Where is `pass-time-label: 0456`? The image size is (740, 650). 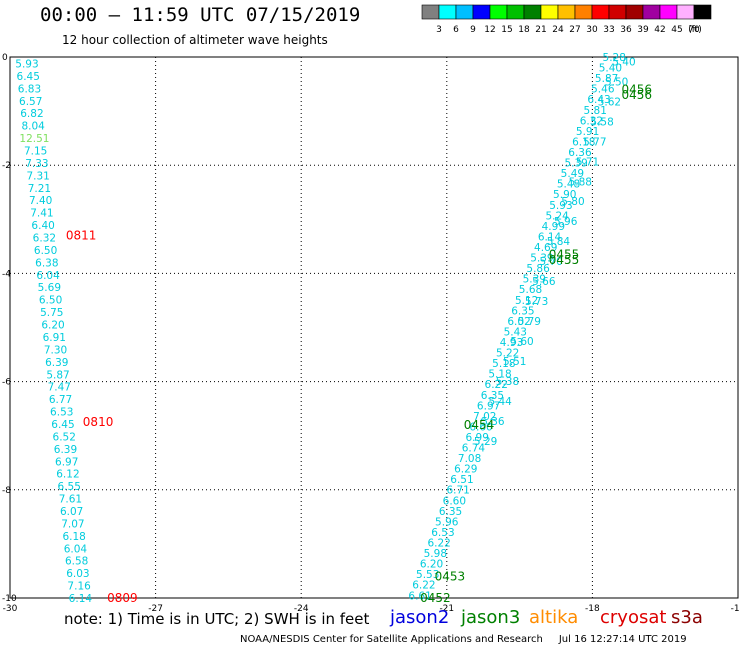 pass-time-label: 0456 is located at coordinates (637, 89).